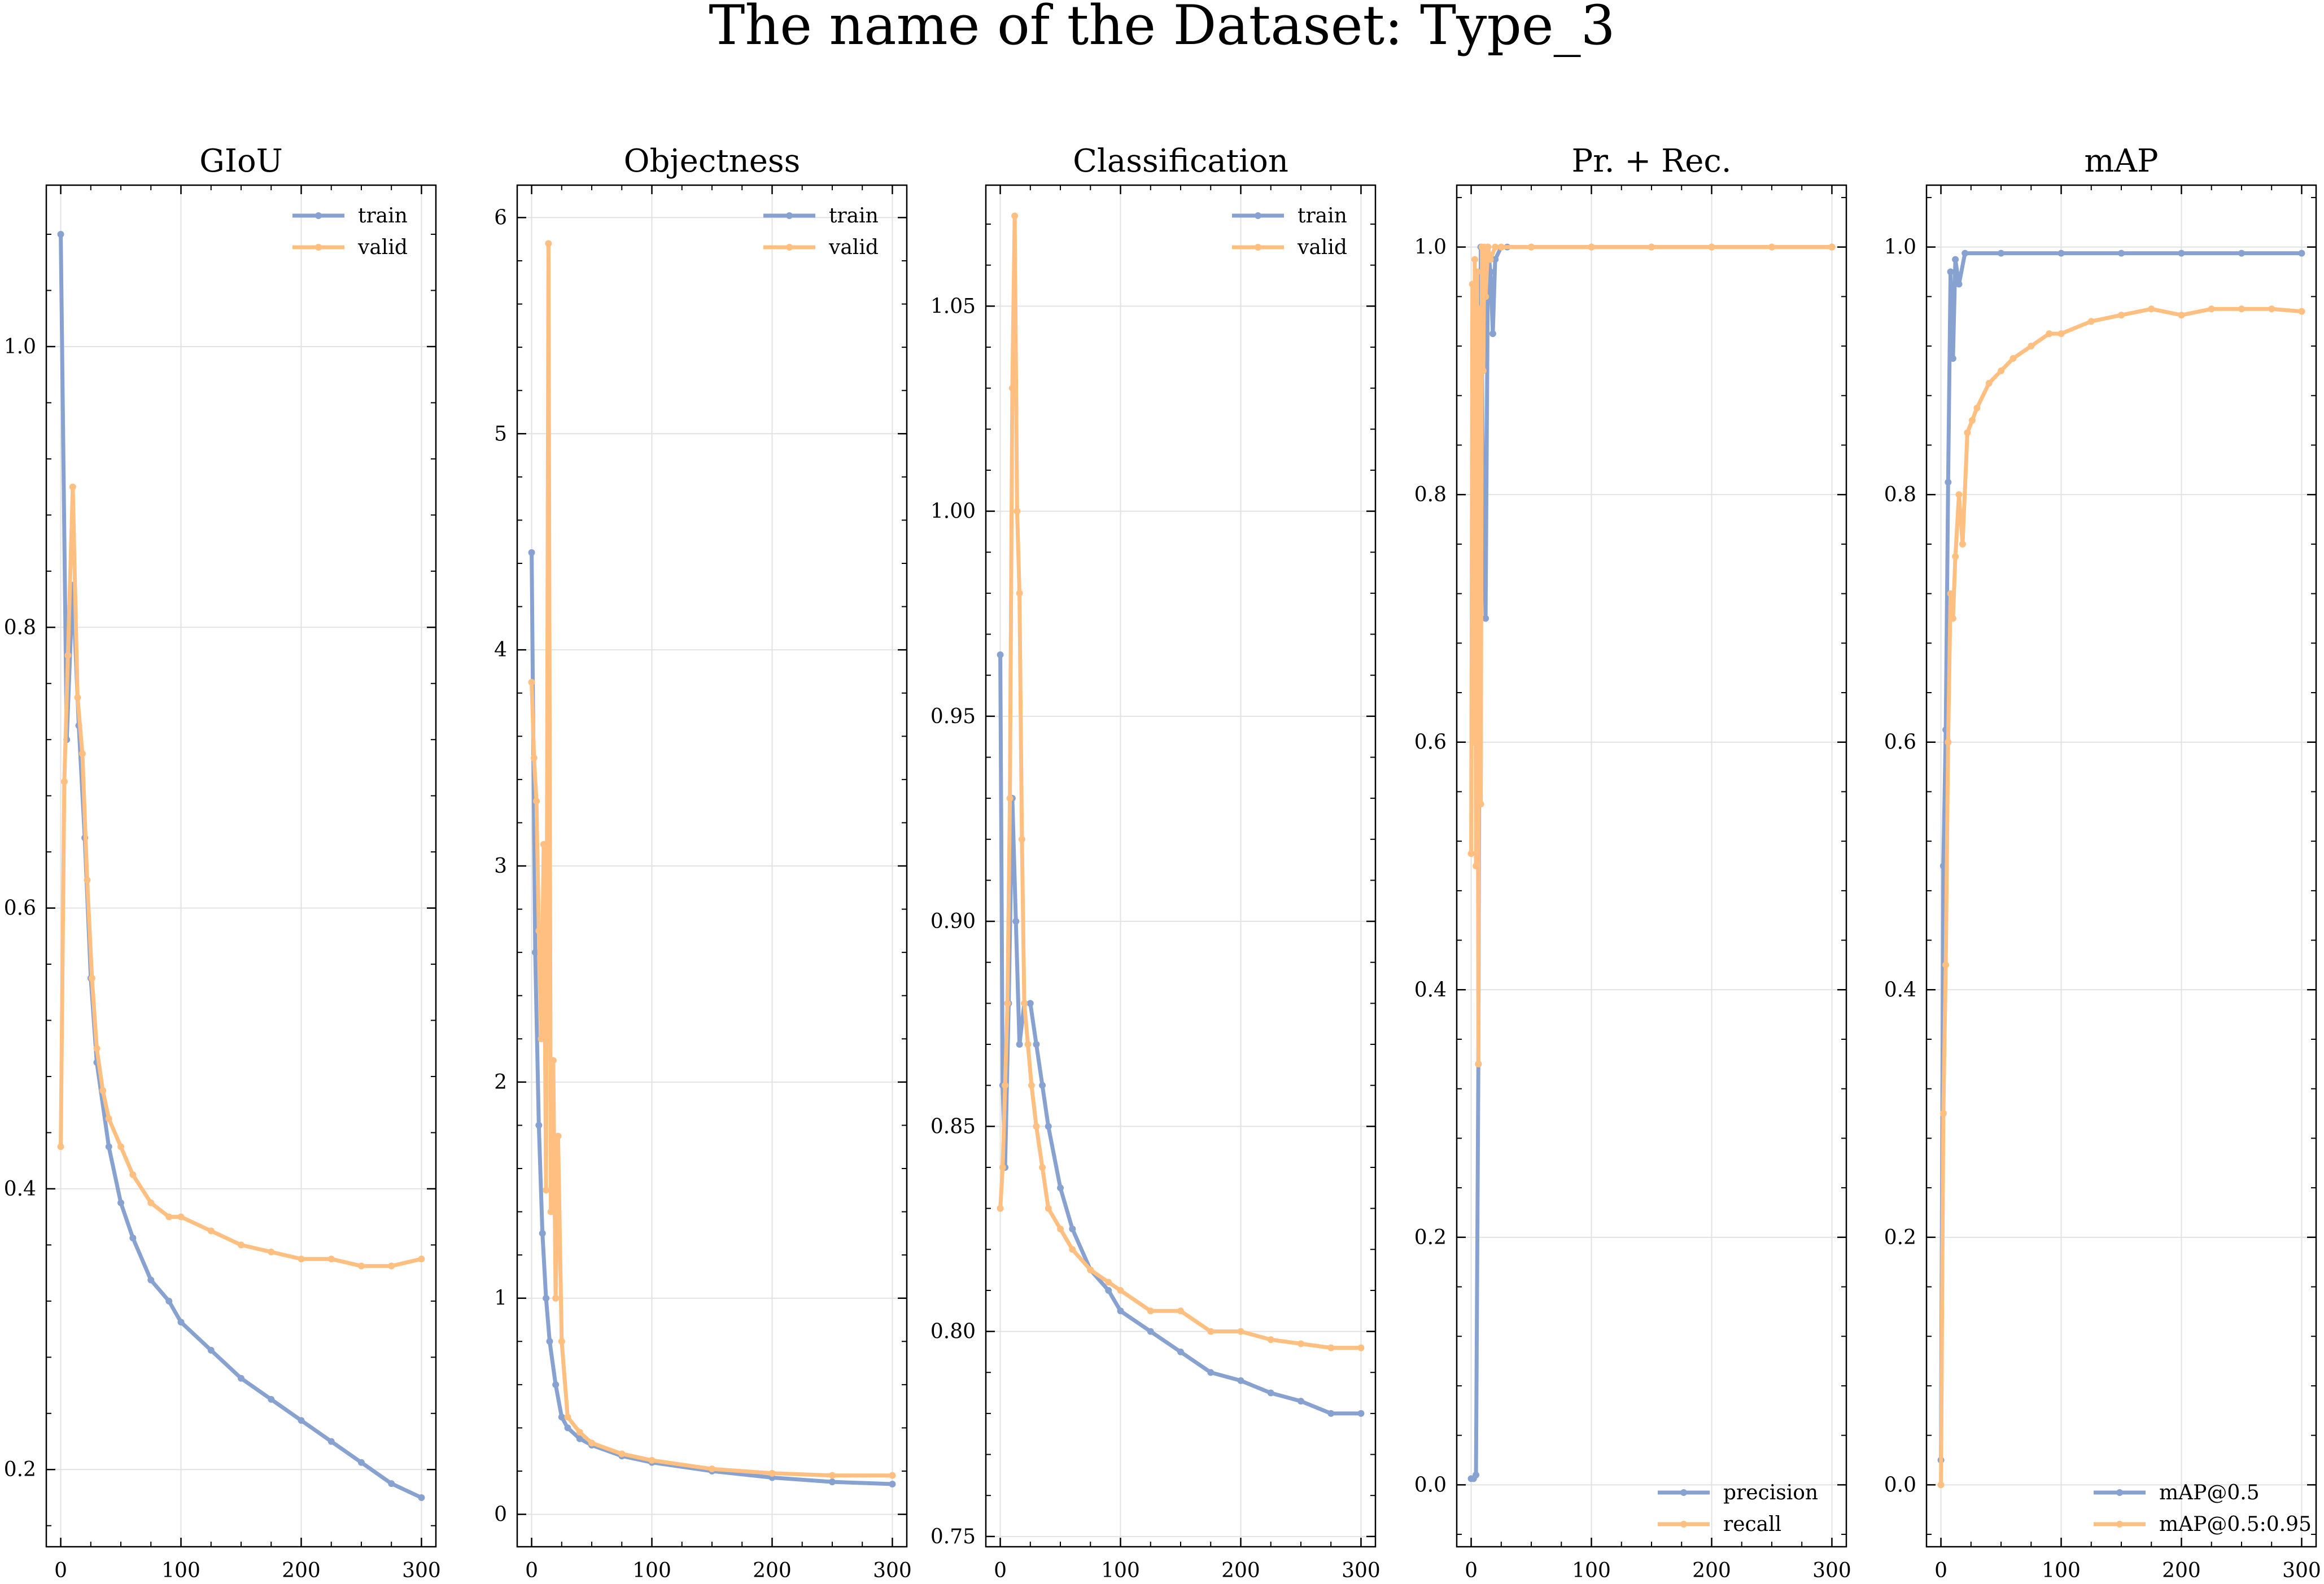 Image resolution: width=2324 pixels, height=1584 pixels. Describe the element at coordinates (318, 247) in the screenshot. I see `legend-marker` at that location.